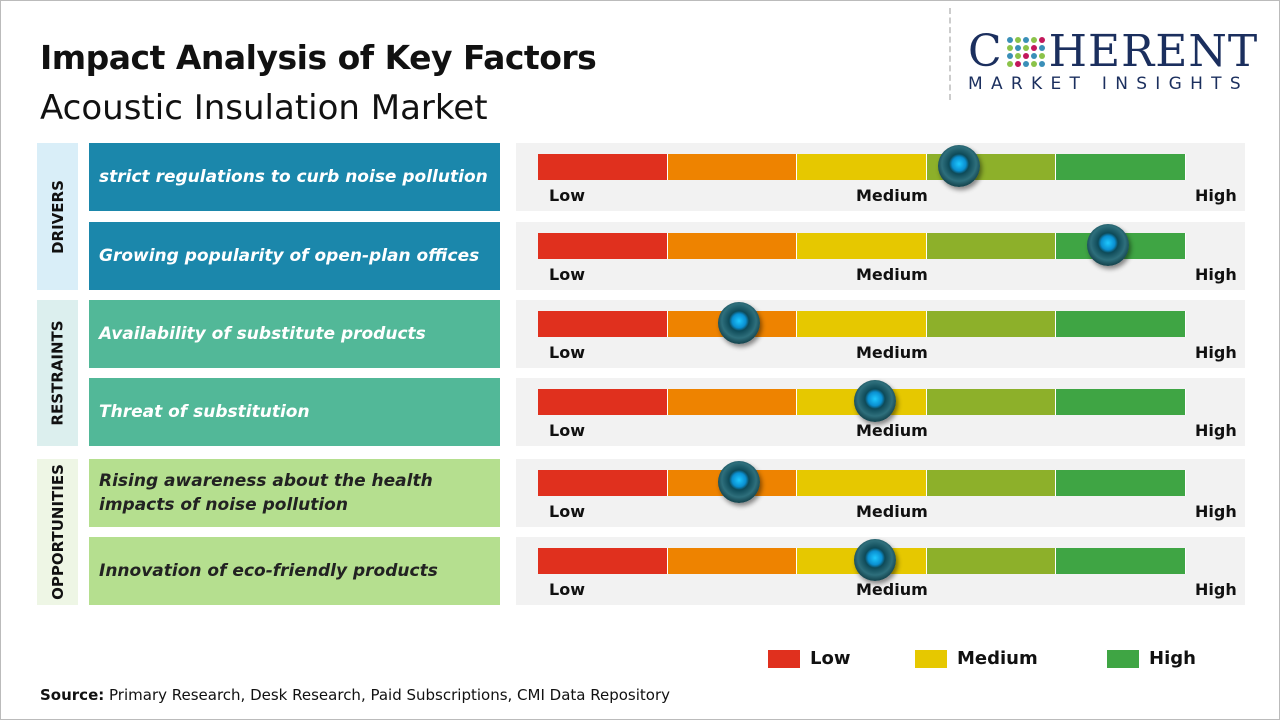 This screenshot has height=720, width=1280. I want to click on legend-high: High, so click(1151, 658).